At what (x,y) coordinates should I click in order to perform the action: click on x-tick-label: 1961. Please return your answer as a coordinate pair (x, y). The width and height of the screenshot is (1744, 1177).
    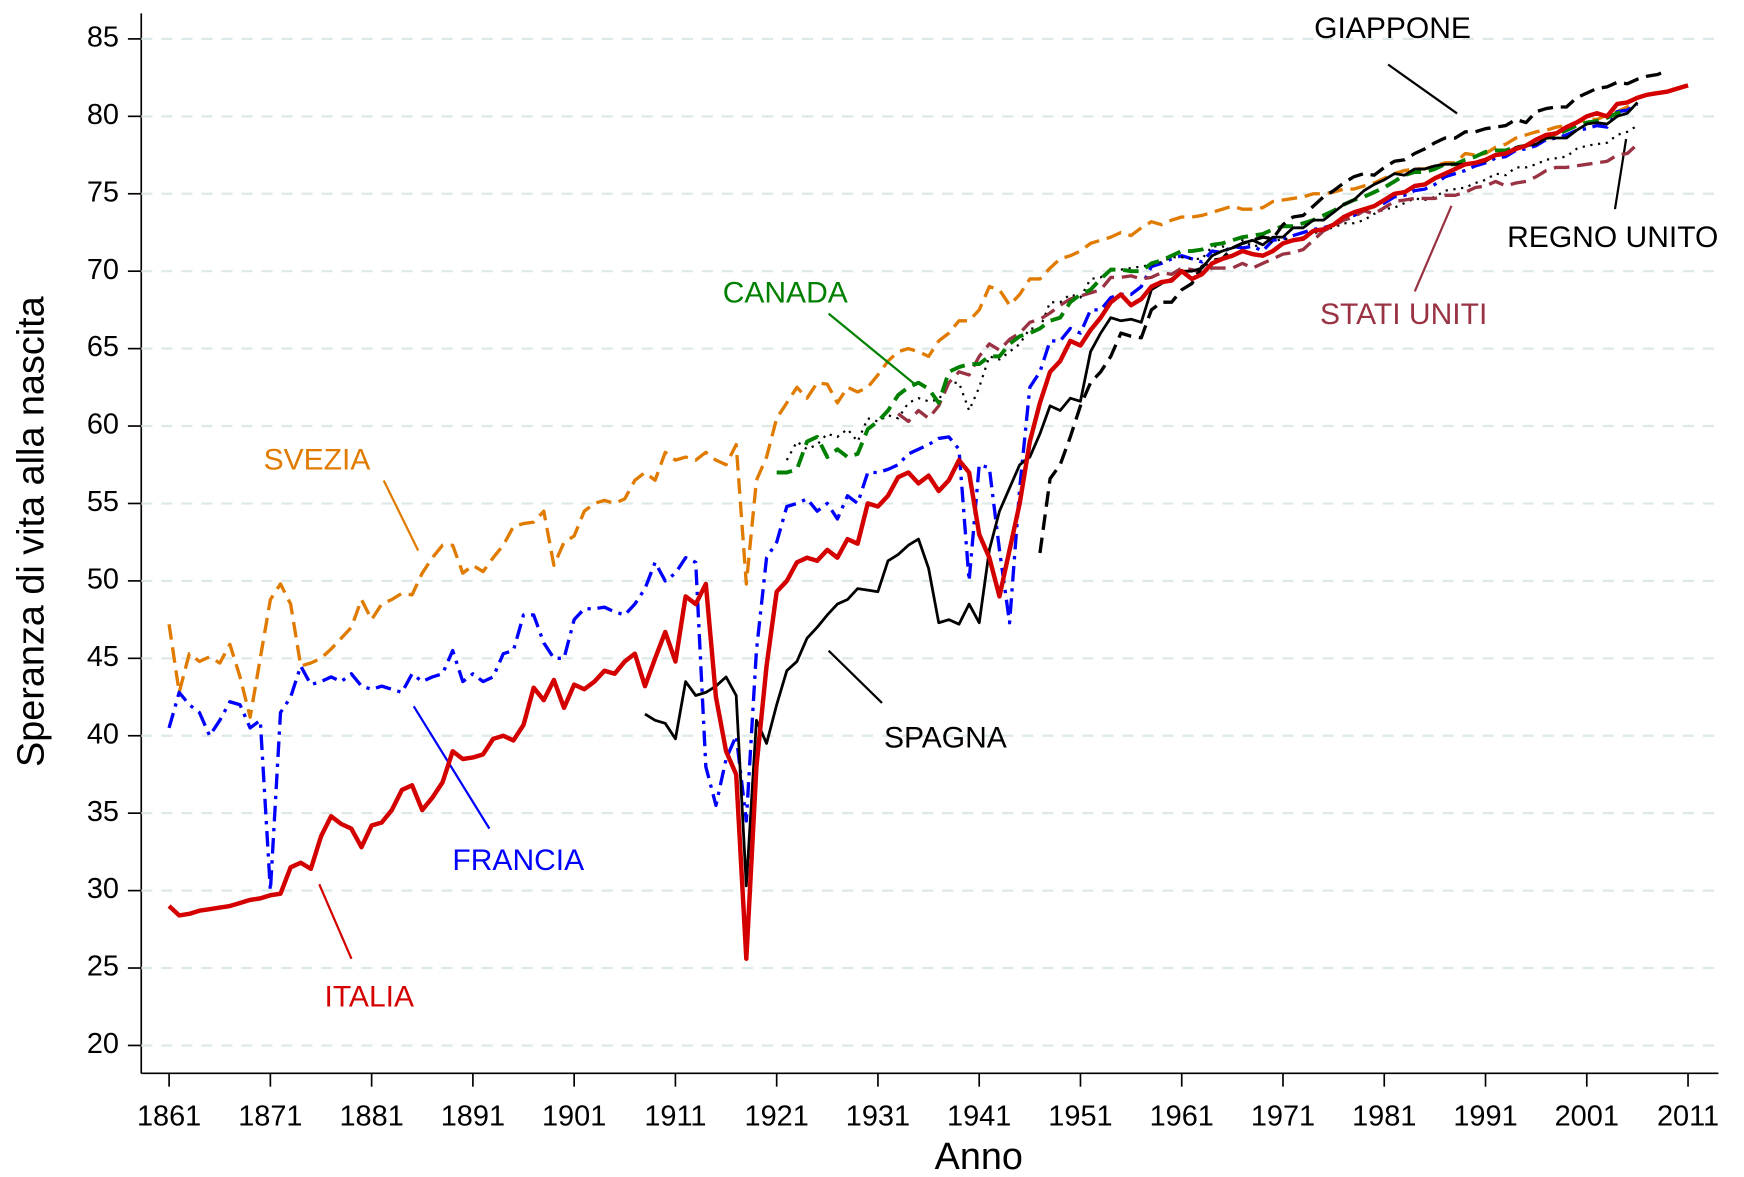
    Looking at the image, I should click on (1182, 1116).